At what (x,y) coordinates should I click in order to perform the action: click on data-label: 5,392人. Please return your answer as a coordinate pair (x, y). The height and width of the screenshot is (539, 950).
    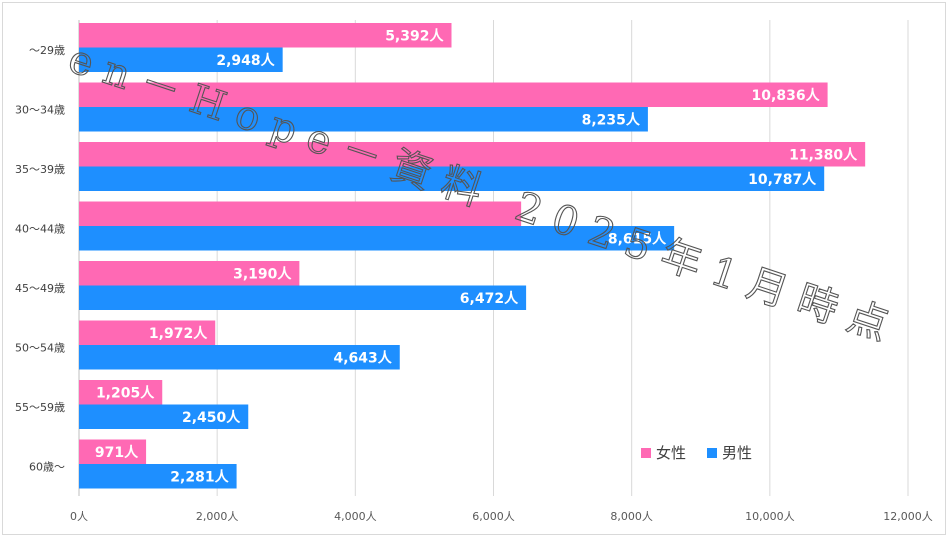
    Looking at the image, I should click on (414, 35).